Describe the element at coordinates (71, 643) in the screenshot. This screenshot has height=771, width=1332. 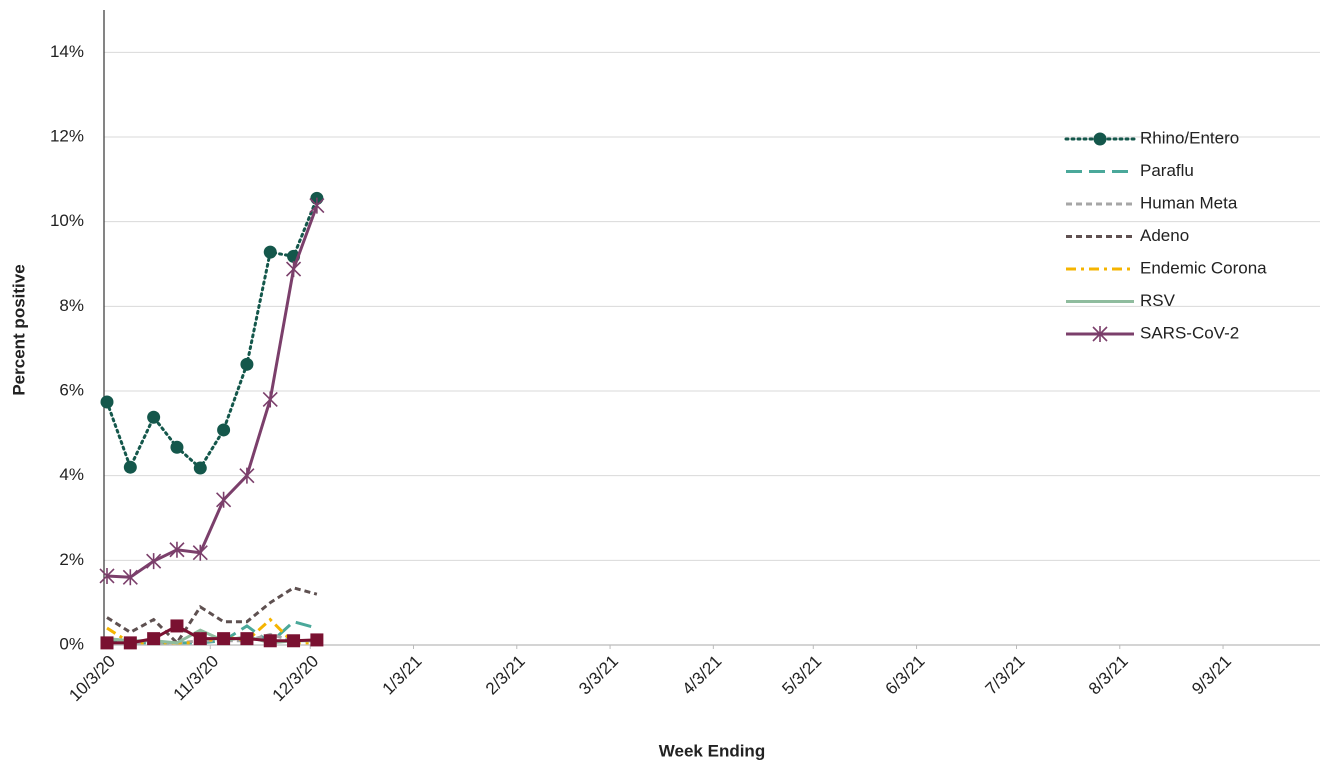
I see `y-tick-label: 0%` at that location.